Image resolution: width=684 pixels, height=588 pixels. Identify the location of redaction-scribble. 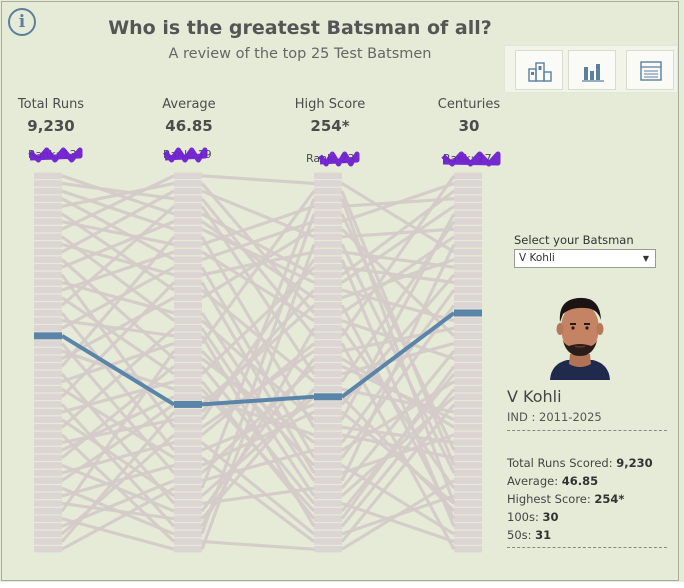
(185, 155).